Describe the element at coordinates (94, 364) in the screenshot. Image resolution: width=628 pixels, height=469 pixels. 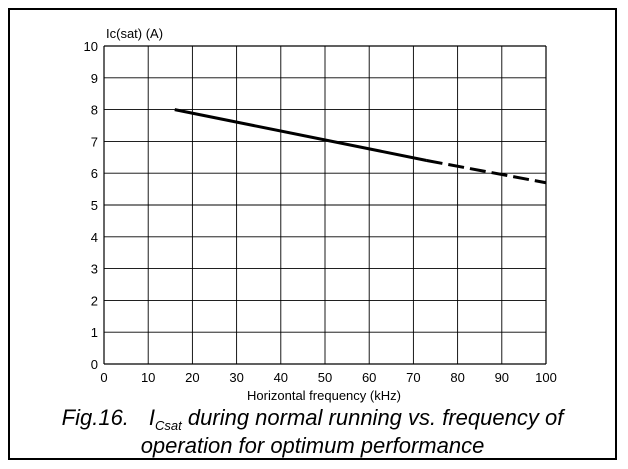
I see `y-tick-label: 0` at that location.